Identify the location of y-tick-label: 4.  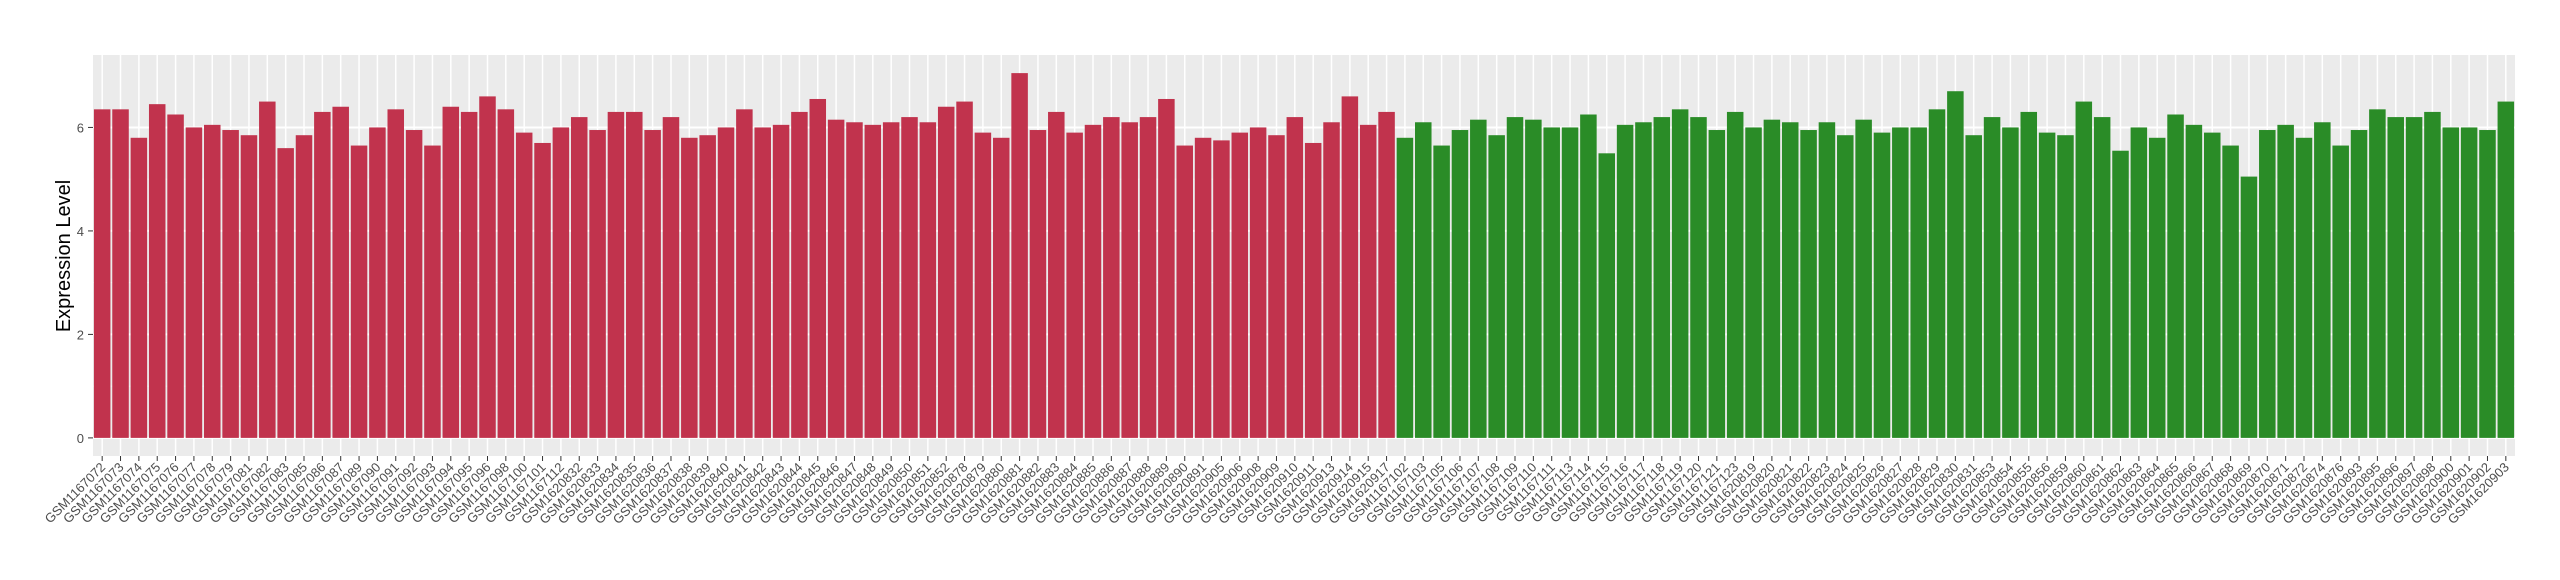
(80, 231).